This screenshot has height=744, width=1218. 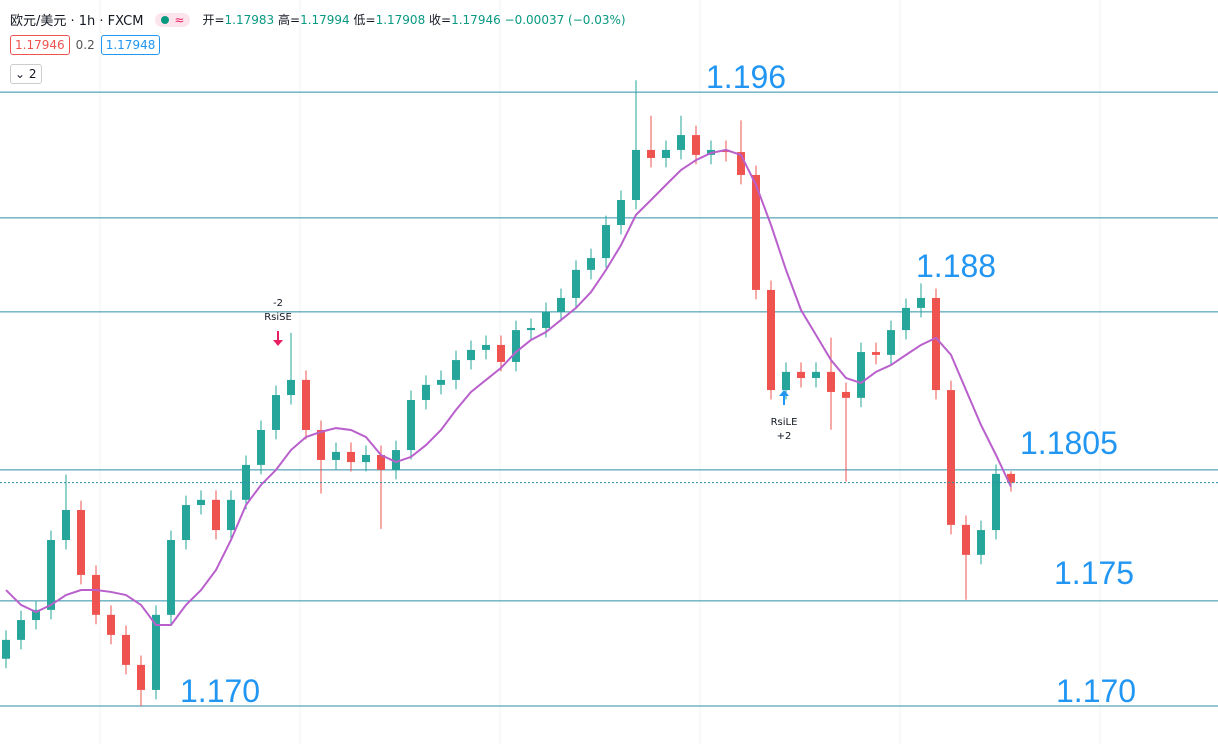 I want to click on buy-button: 1.17948, so click(x=130, y=45).